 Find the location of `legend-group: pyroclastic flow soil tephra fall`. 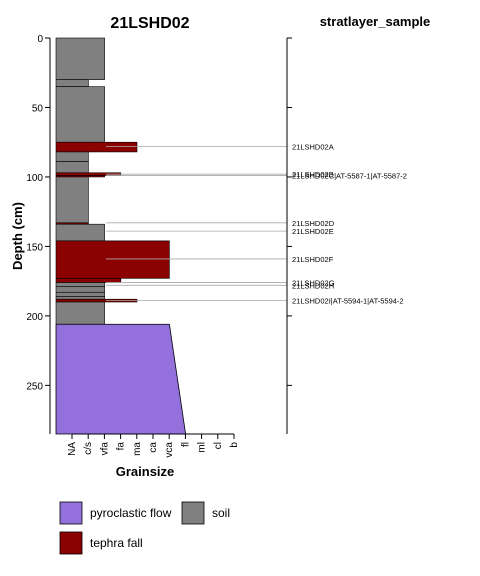

legend-group: pyroclastic flow soil tephra fall is located at coordinates (144, 528).